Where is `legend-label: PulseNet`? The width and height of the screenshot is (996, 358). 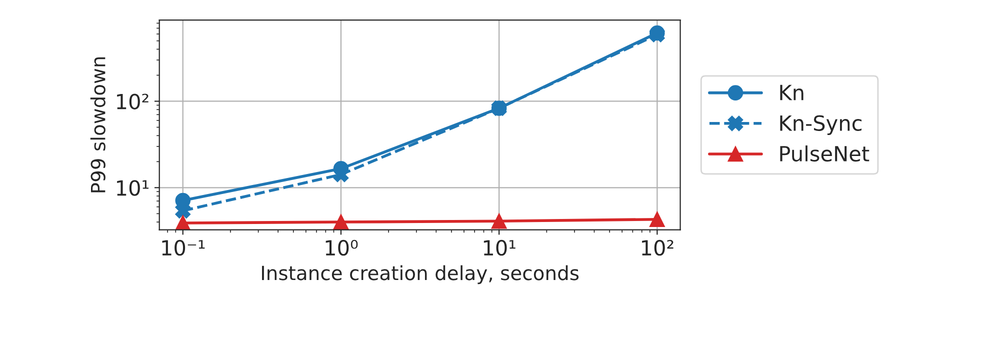 legend-label: PulseNet is located at coordinates (825, 153).